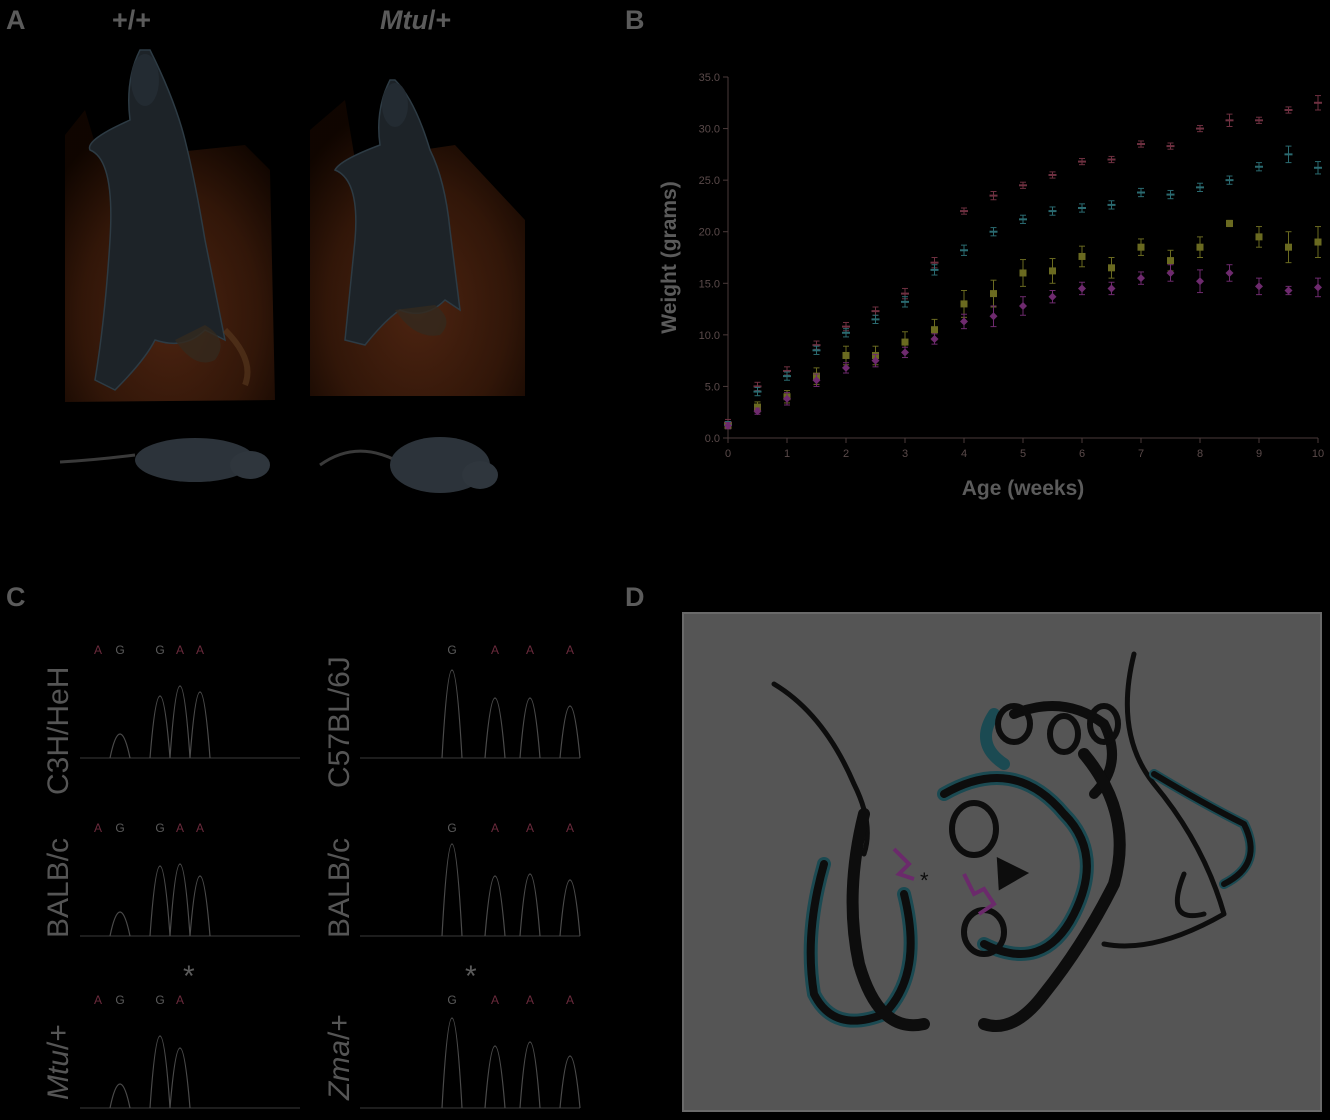 The image size is (1330, 1120). I want to click on active-site-marker: *, so click(924, 880).